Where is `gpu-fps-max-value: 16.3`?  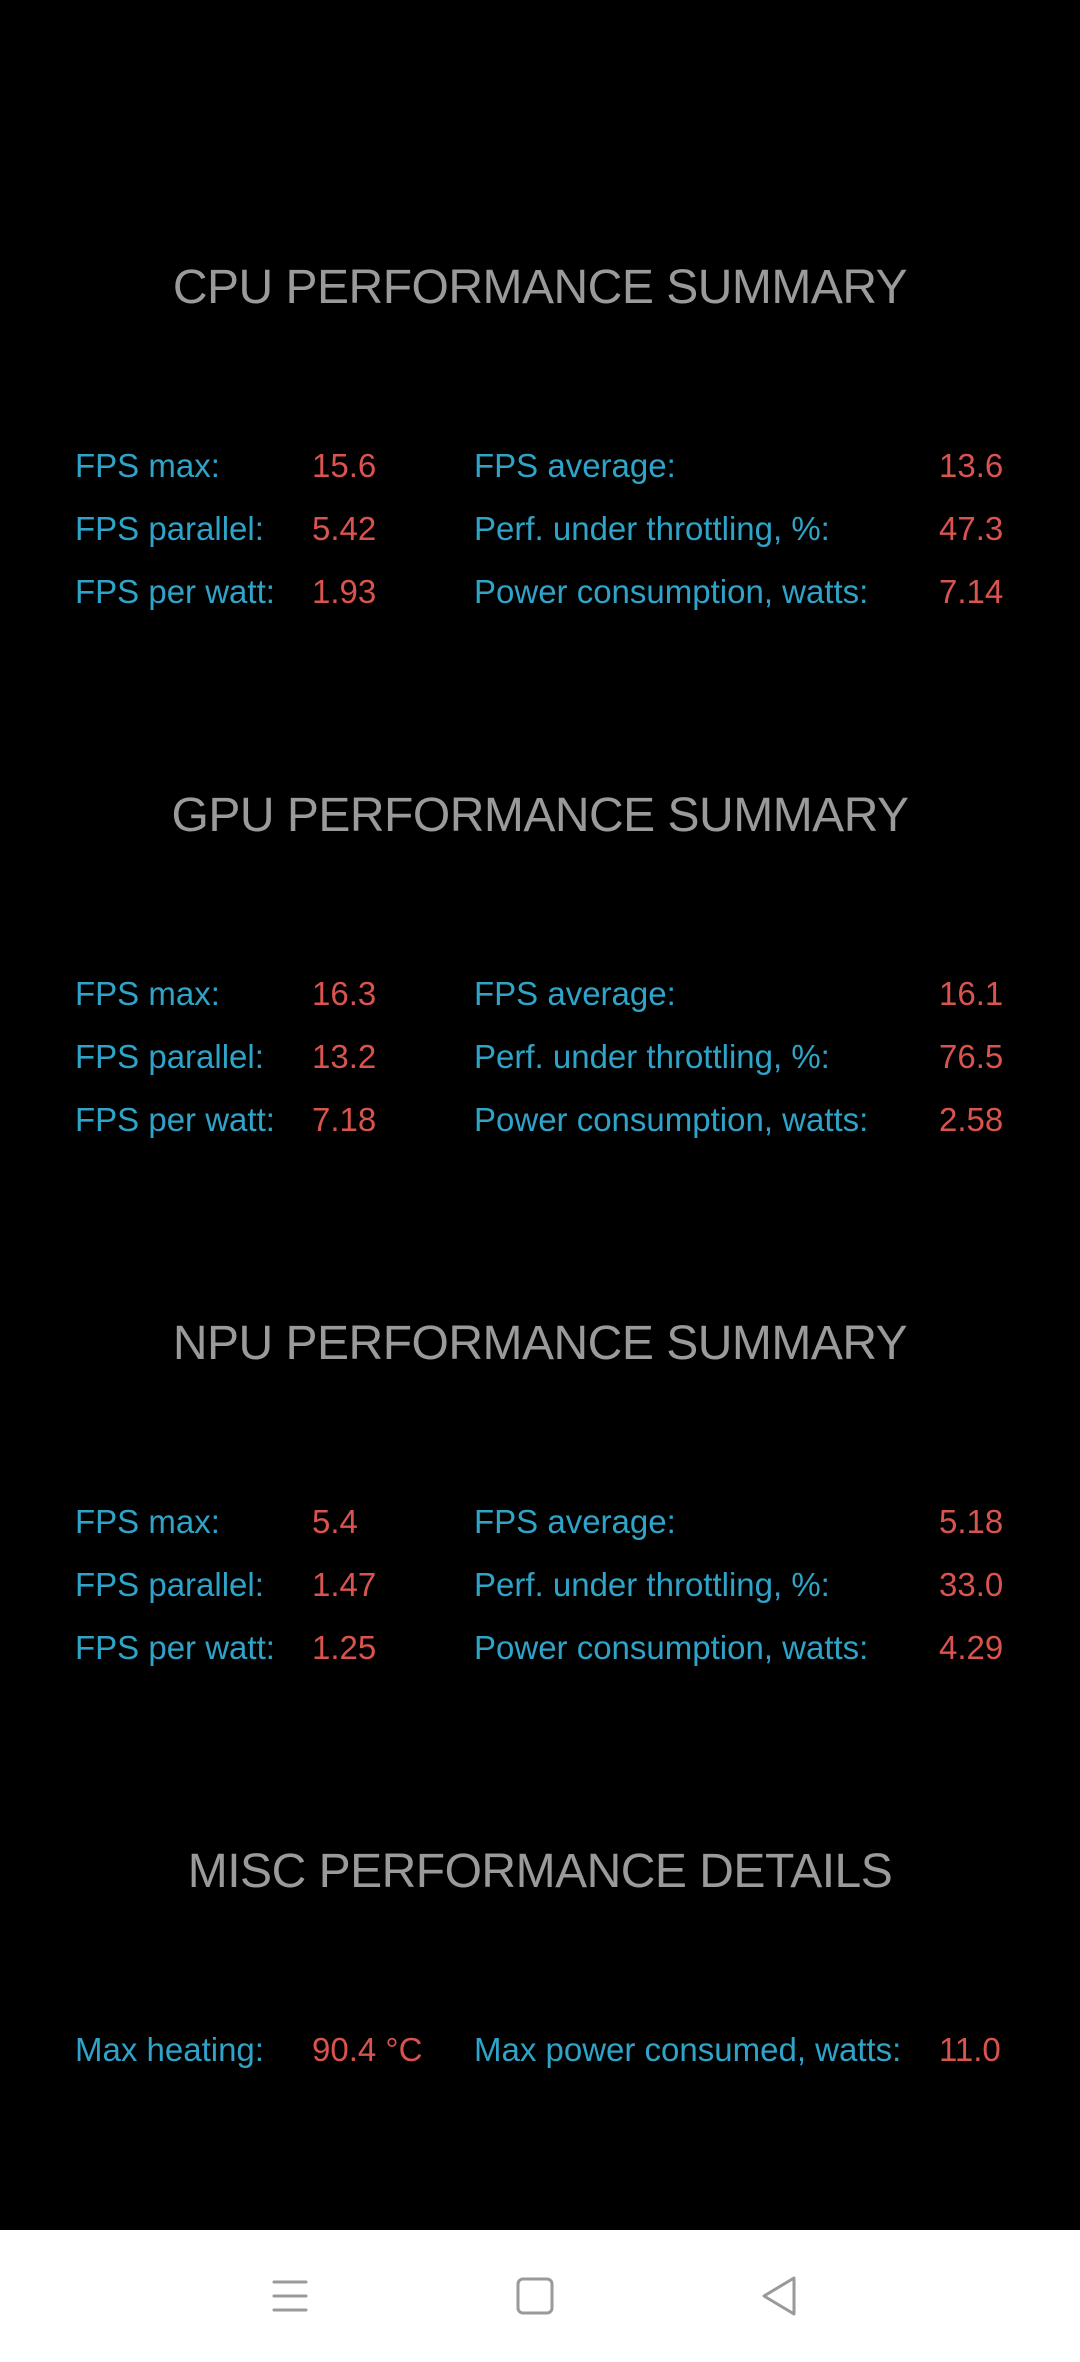 gpu-fps-max-value: 16.3 is located at coordinates (344, 993).